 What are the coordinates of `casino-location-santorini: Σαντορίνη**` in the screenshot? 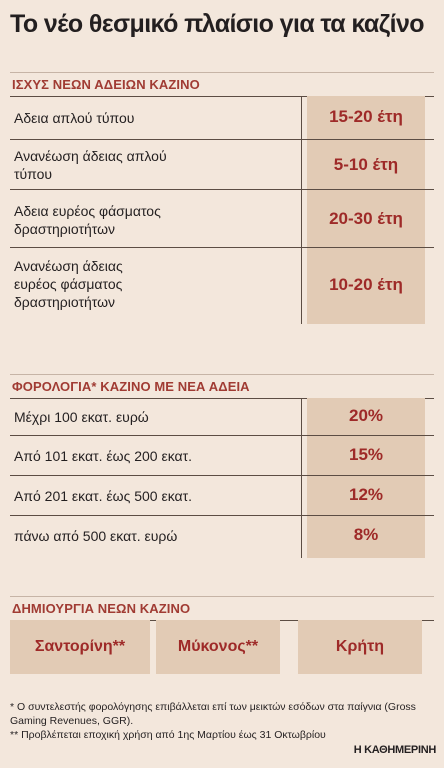 It's located at (80, 647).